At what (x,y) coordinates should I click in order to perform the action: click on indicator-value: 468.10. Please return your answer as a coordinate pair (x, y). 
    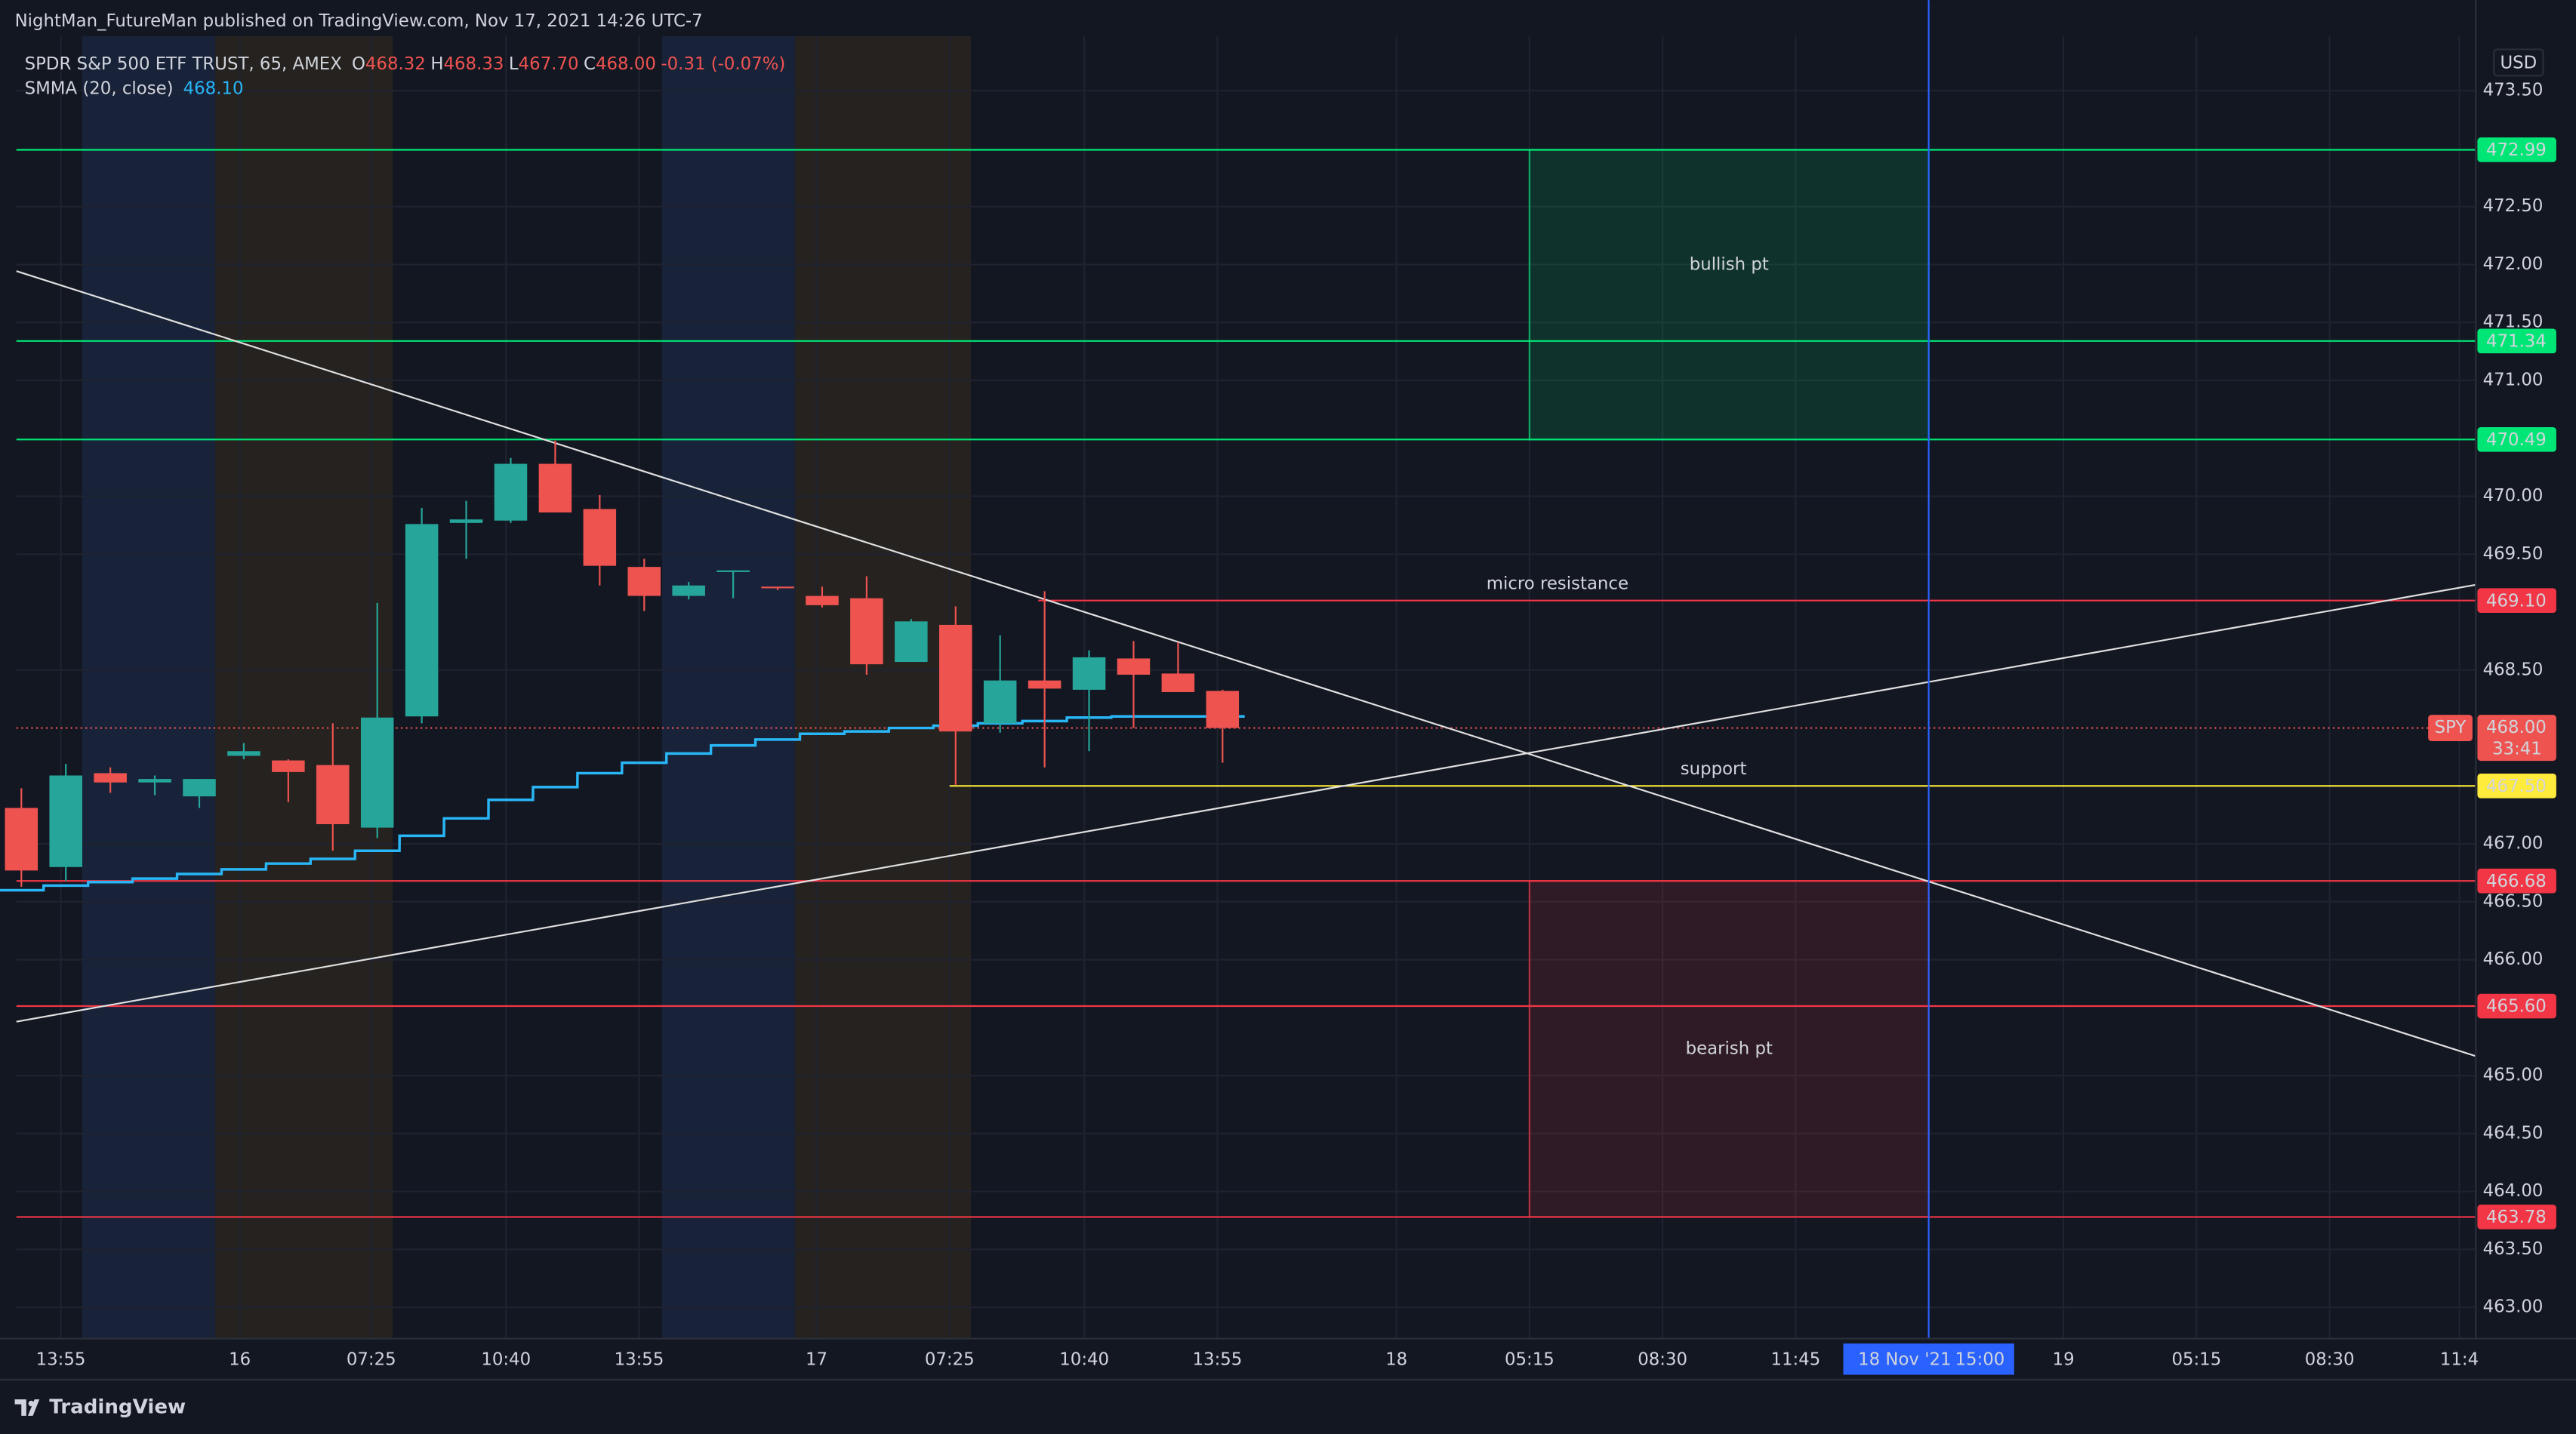
    Looking at the image, I should click on (214, 88).